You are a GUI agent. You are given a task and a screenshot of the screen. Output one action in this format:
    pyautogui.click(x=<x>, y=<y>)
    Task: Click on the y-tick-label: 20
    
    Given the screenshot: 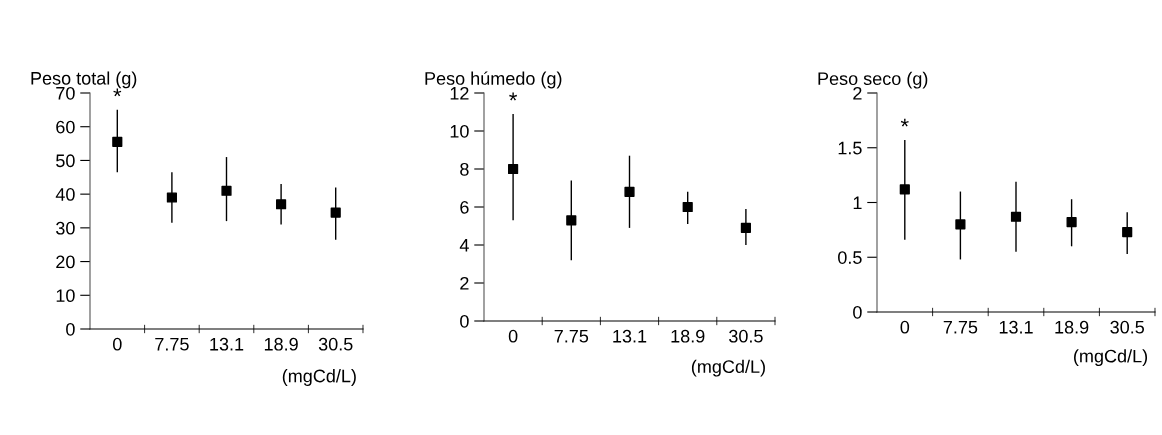 What is the action you would take?
    pyautogui.click(x=65, y=262)
    